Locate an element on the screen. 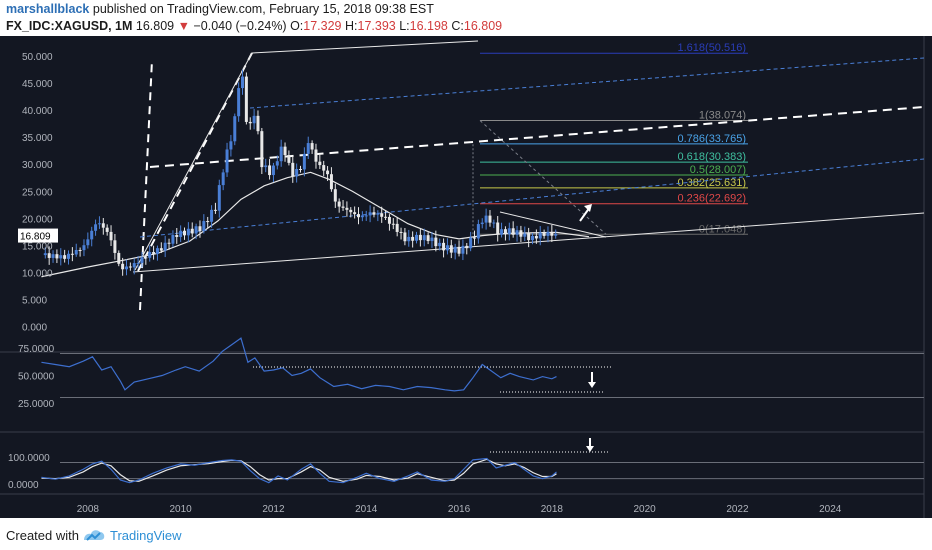 This screenshot has height=550, width=932. x-tick-label: 2022 is located at coordinates (737, 509).